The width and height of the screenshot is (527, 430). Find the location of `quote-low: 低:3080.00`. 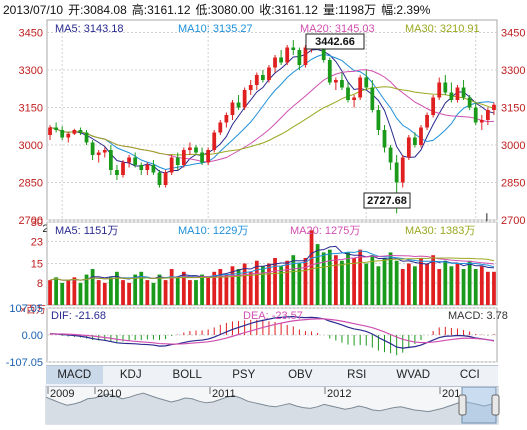

quote-low: 低:3080.00 is located at coordinates (225, 10).